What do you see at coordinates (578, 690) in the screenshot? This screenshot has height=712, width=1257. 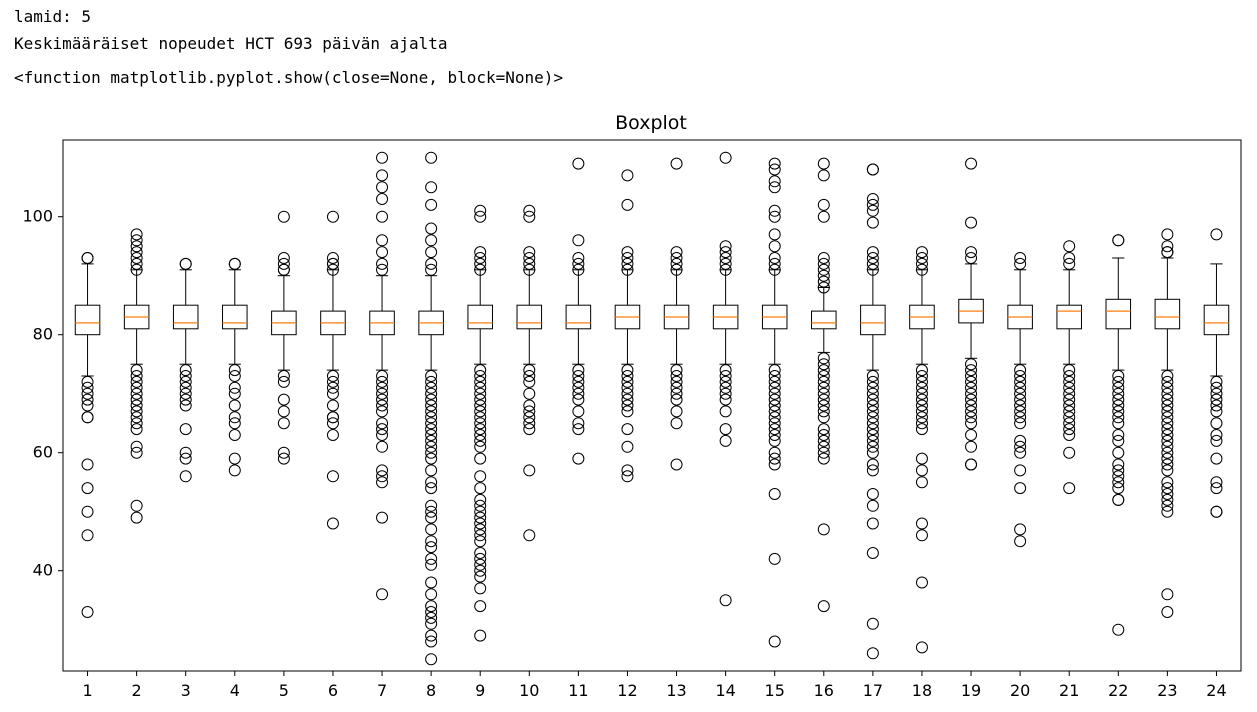 I see `x-tick-label: 11` at bounding box center [578, 690].